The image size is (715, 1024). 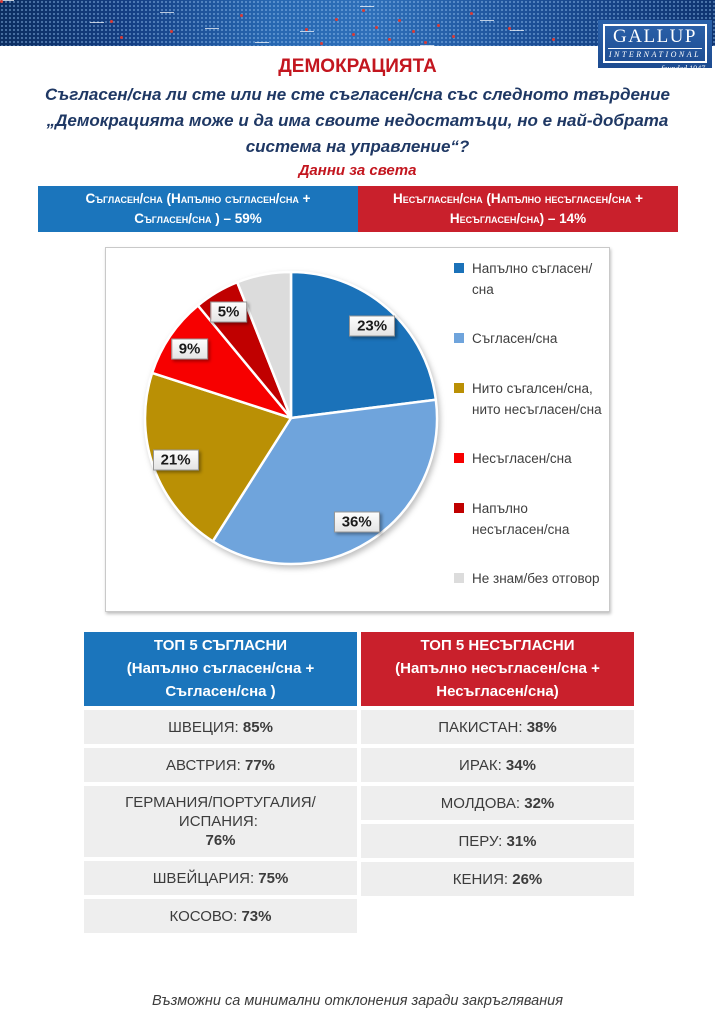 What do you see at coordinates (482, 727) in the screenshot?
I see `country-label: ПАКИСТАН:` at bounding box center [482, 727].